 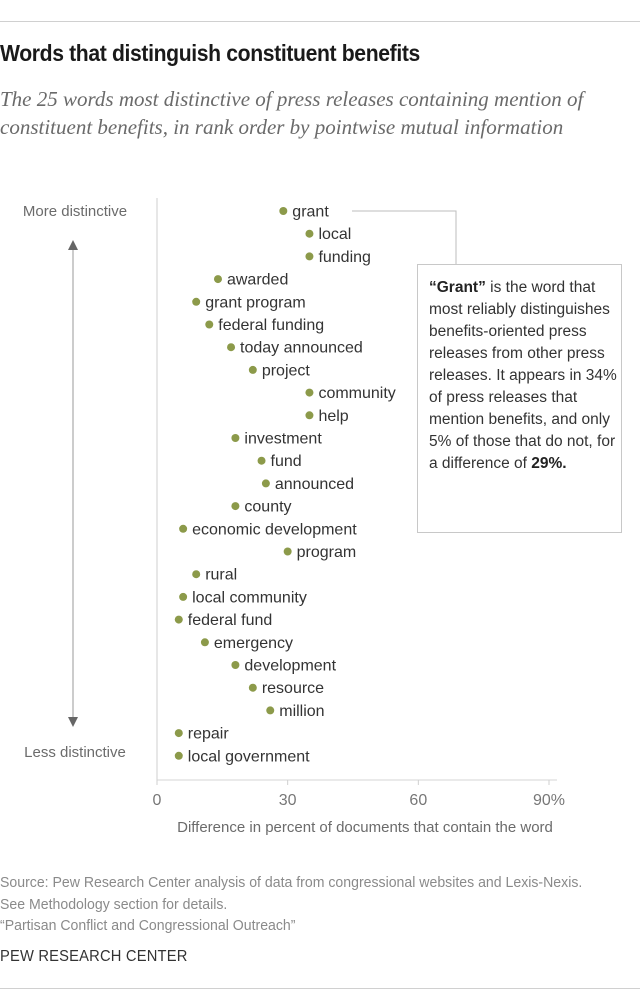 I want to click on arrow-down-icon, so click(x=73, y=722).